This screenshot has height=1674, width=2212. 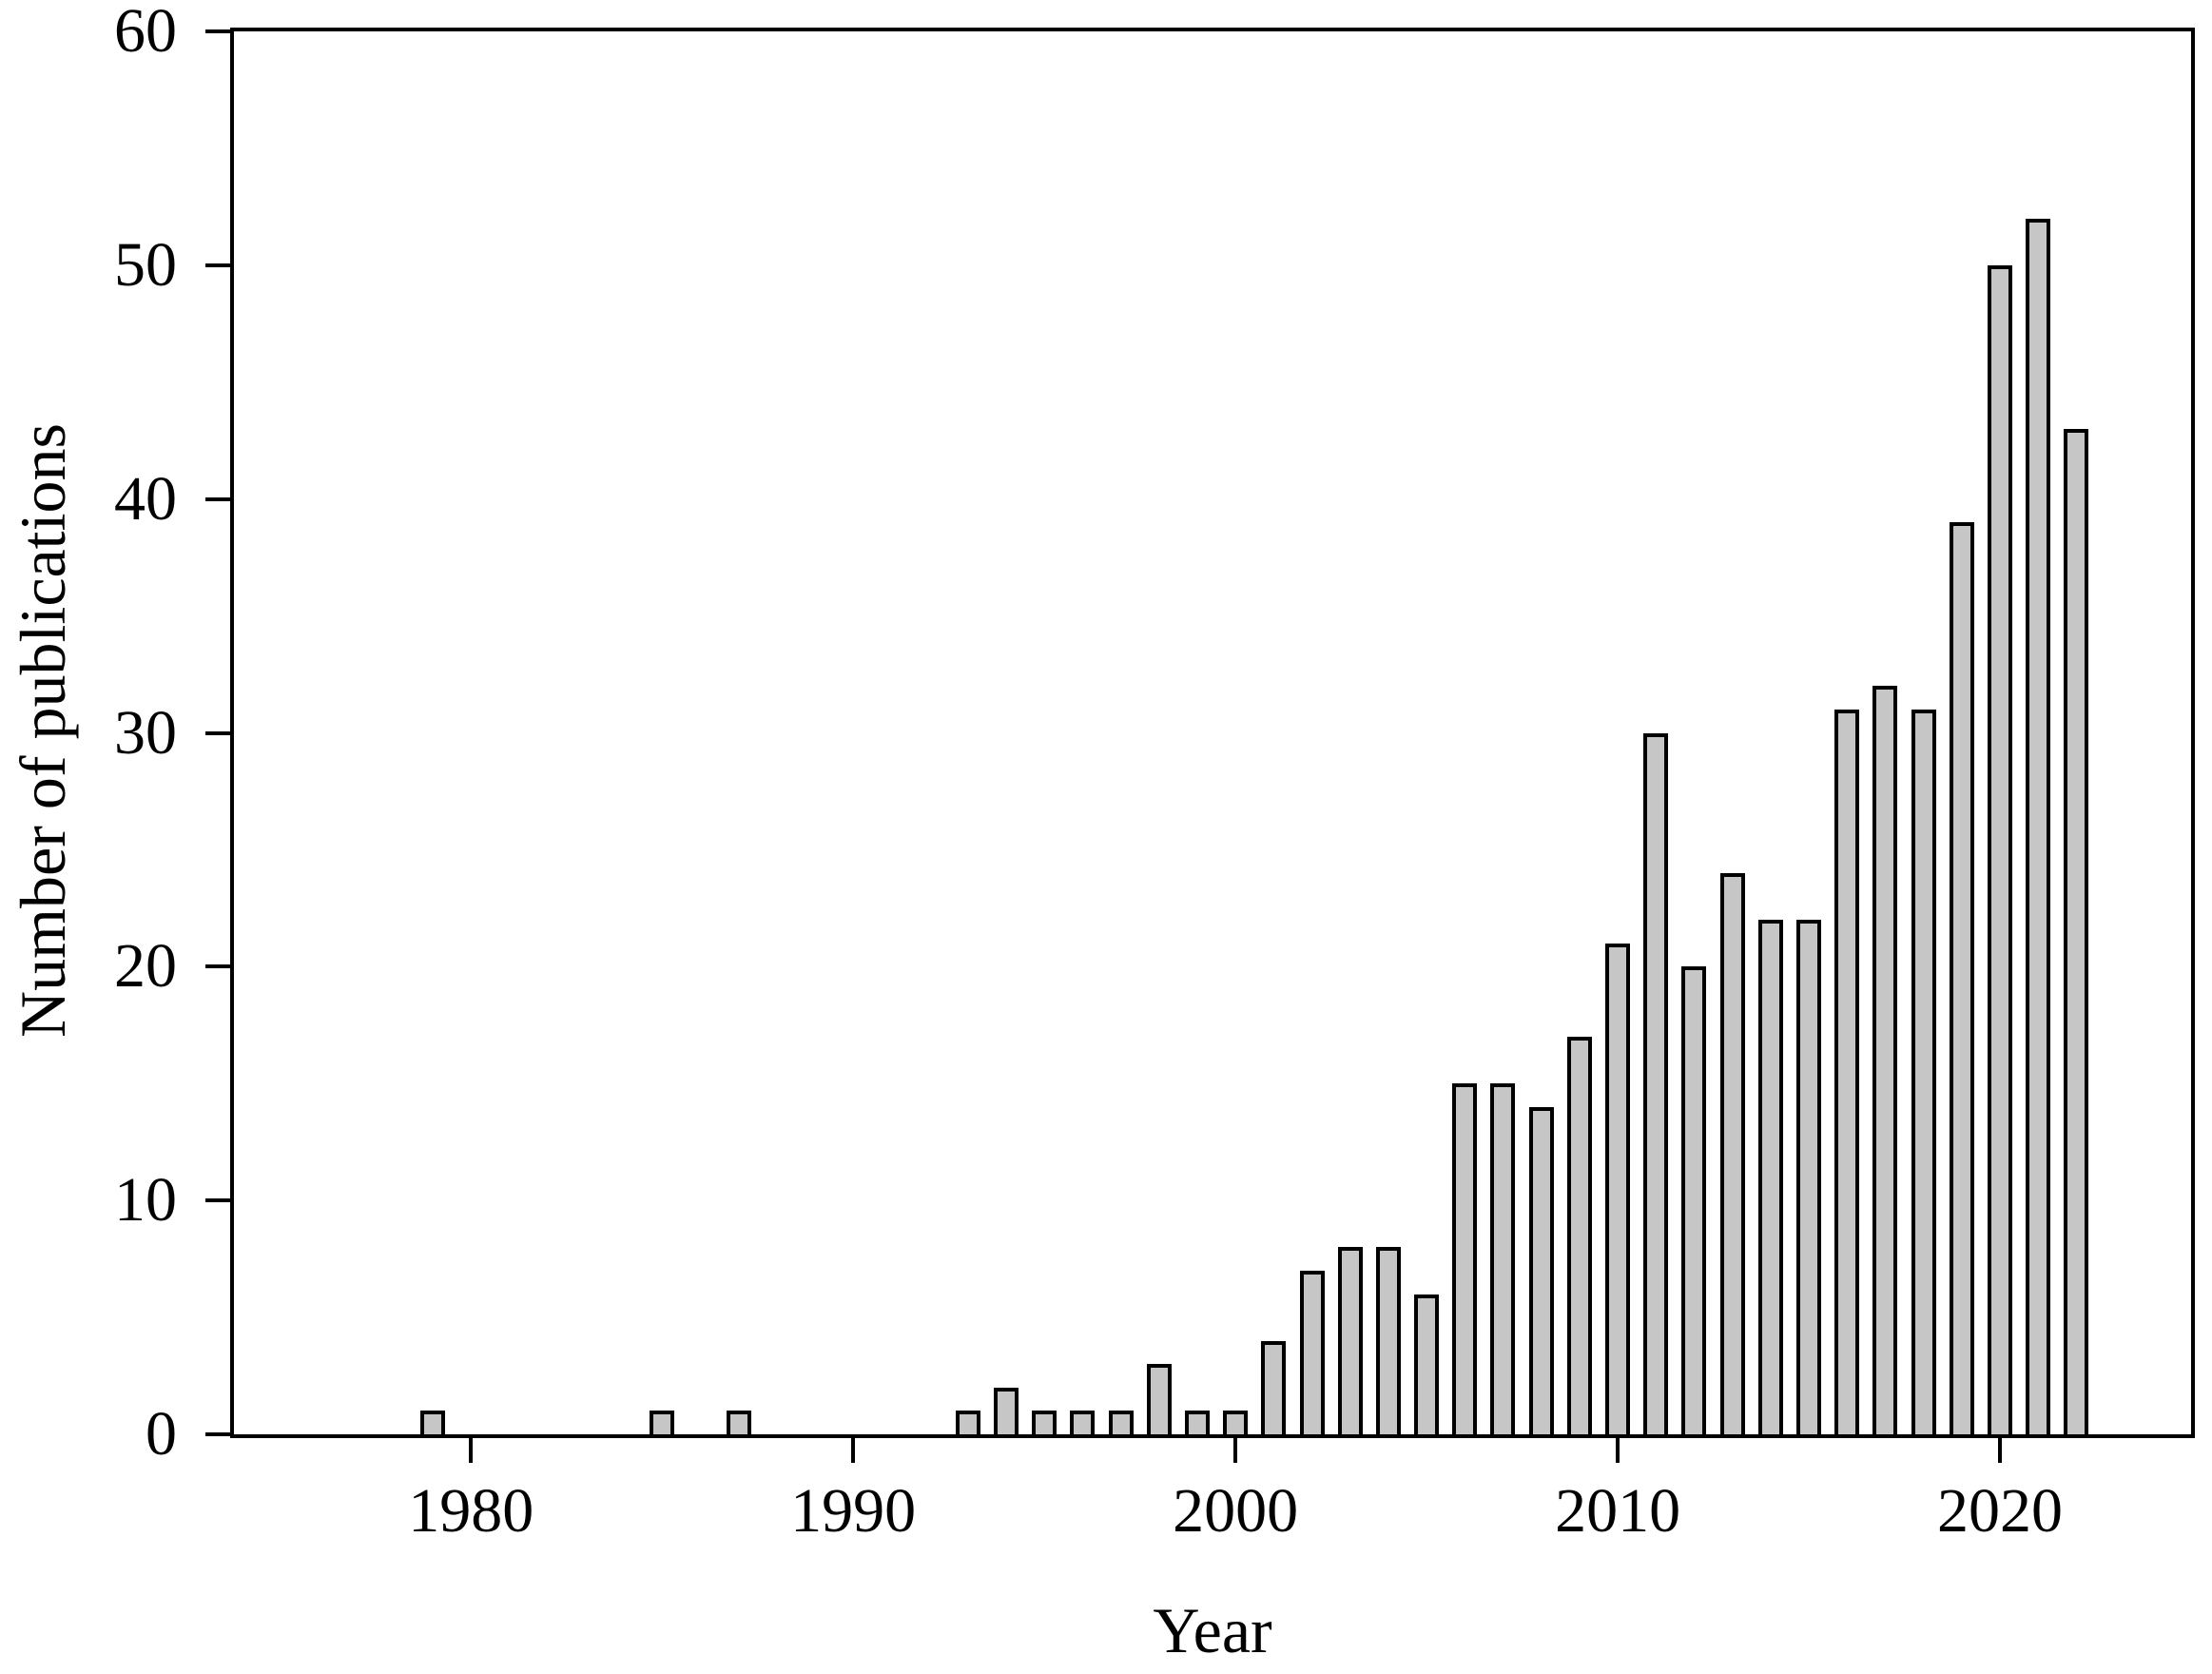 What do you see at coordinates (1121, 1422) in the screenshot?
I see `bar-1997` at bounding box center [1121, 1422].